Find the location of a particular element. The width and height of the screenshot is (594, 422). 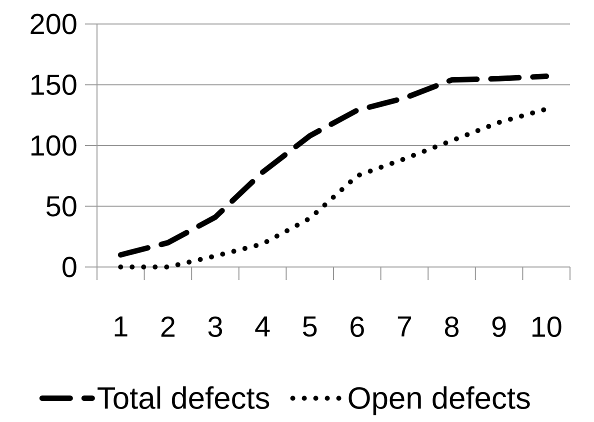

y-tick-label: 0 is located at coordinates (69, 267).